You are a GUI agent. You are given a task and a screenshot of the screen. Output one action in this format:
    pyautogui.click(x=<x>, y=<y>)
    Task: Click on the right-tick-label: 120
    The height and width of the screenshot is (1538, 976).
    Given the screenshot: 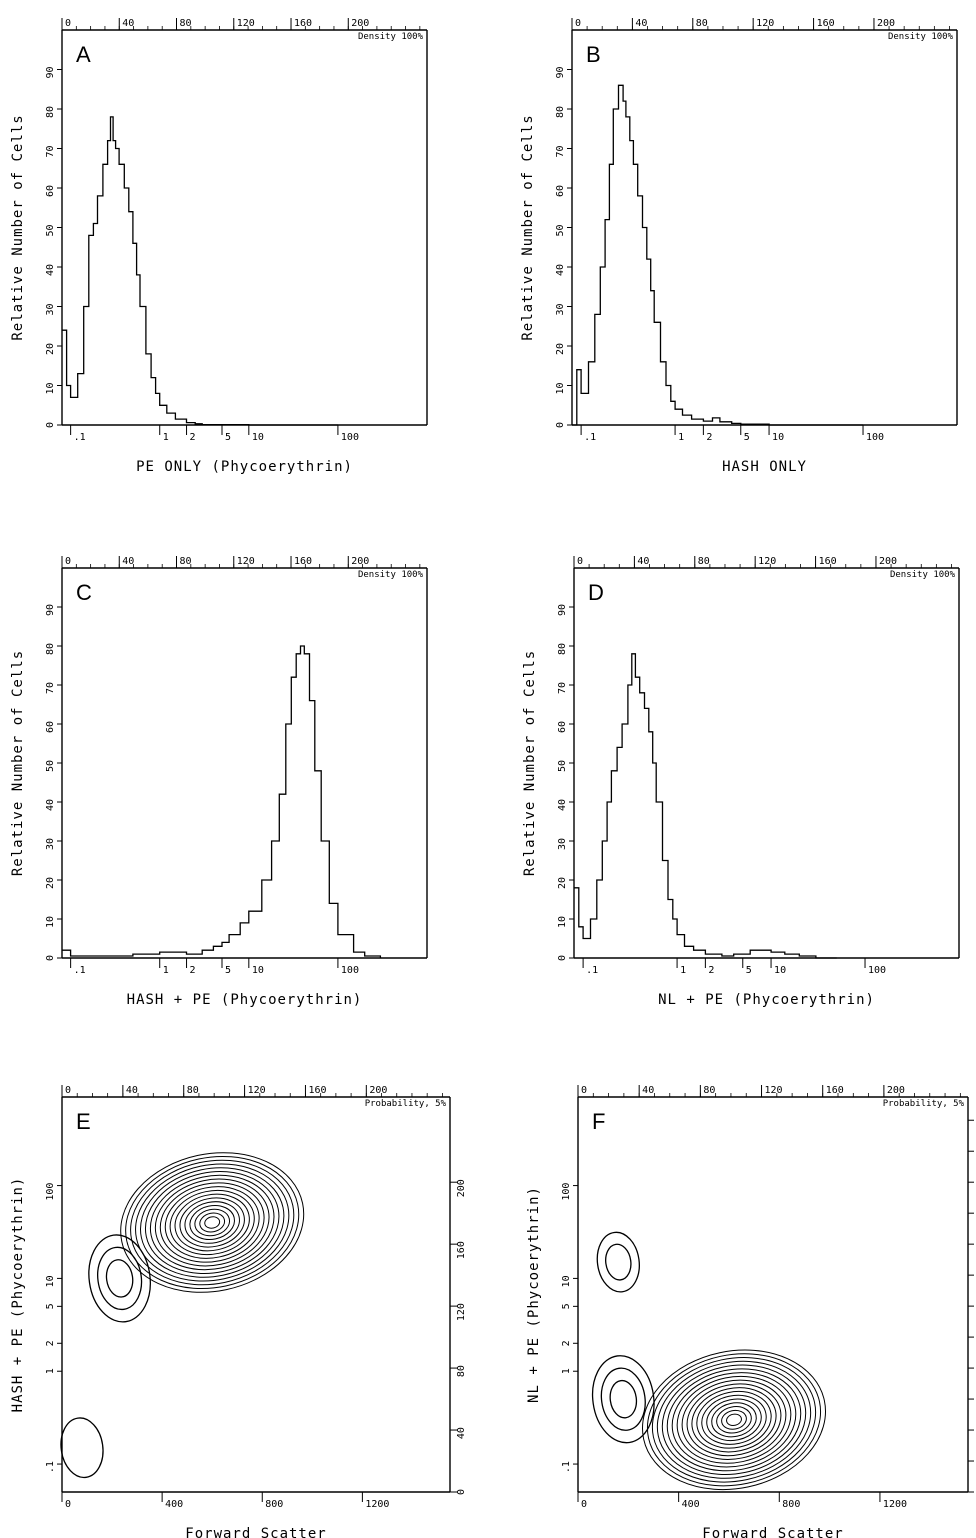 What is the action you would take?
    pyautogui.click(x=461, y=1312)
    